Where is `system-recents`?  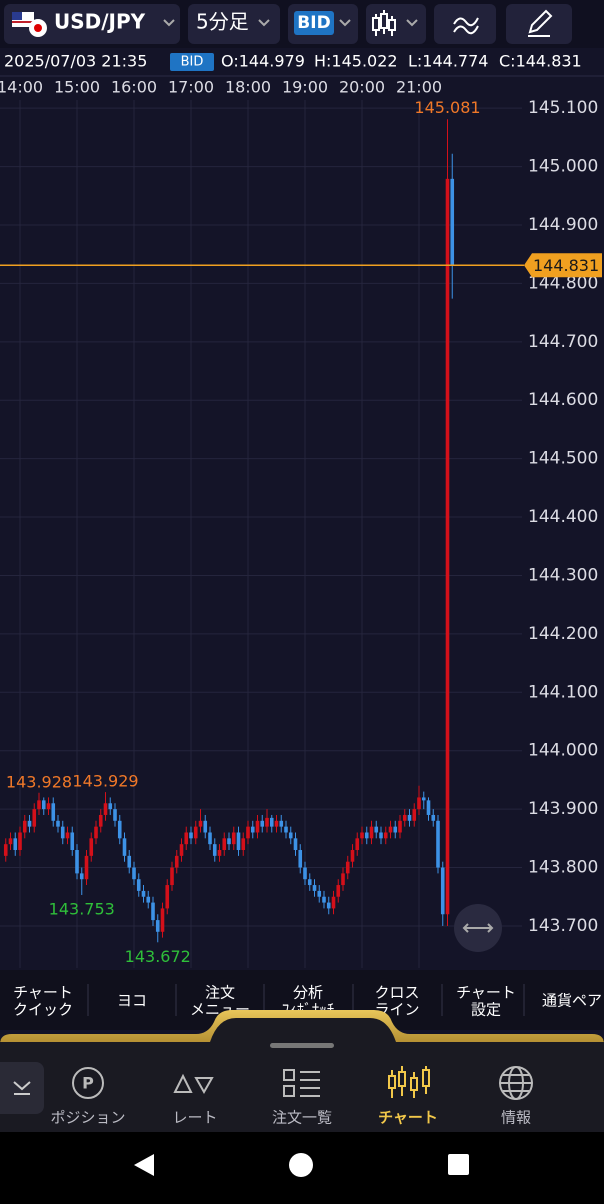
system-recents is located at coordinates (458, 1164).